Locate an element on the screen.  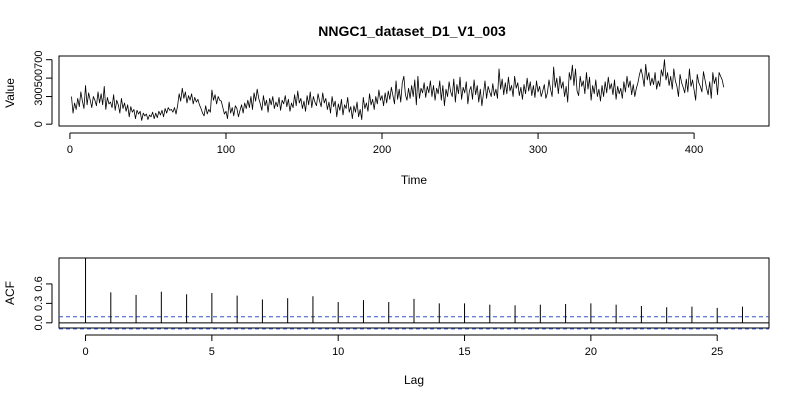
timeseries-x-tick-label: 400 is located at coordinates (694, 150).